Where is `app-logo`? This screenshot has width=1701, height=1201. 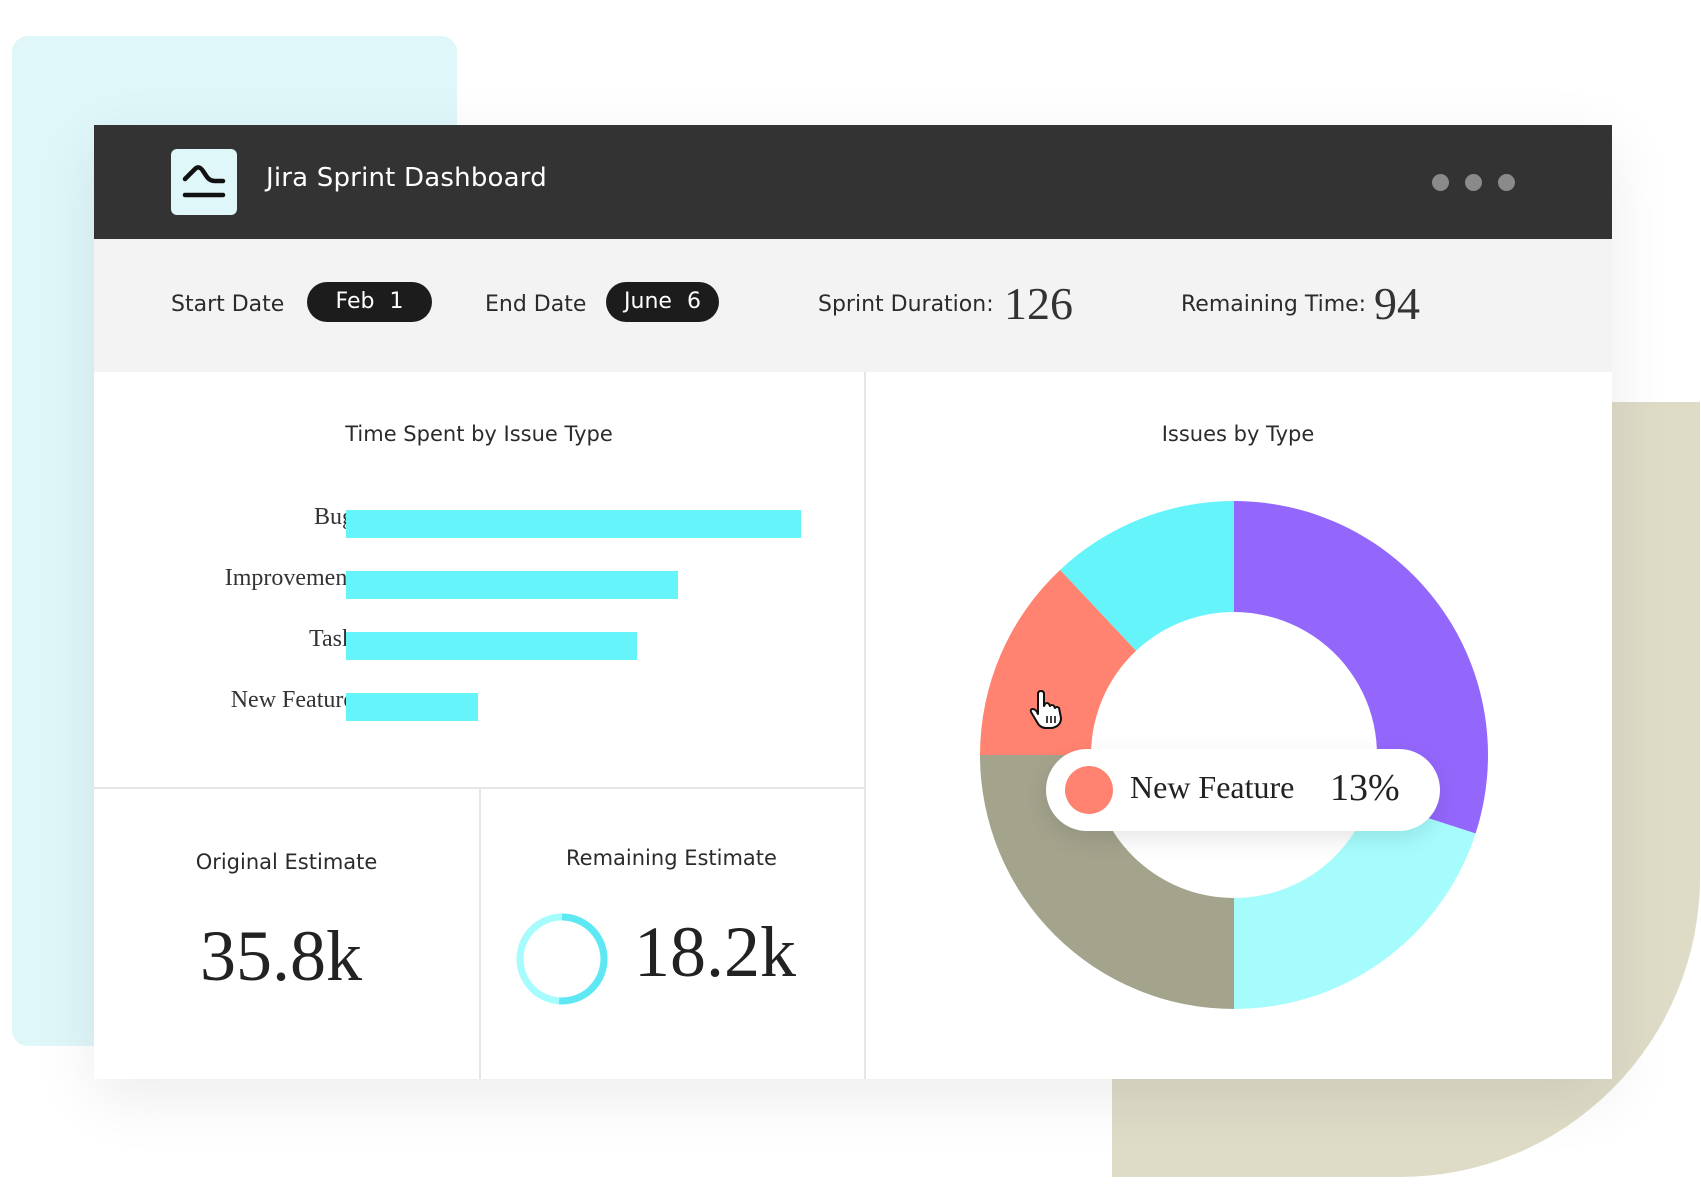 app-logo is located at coordinates (204, 182).